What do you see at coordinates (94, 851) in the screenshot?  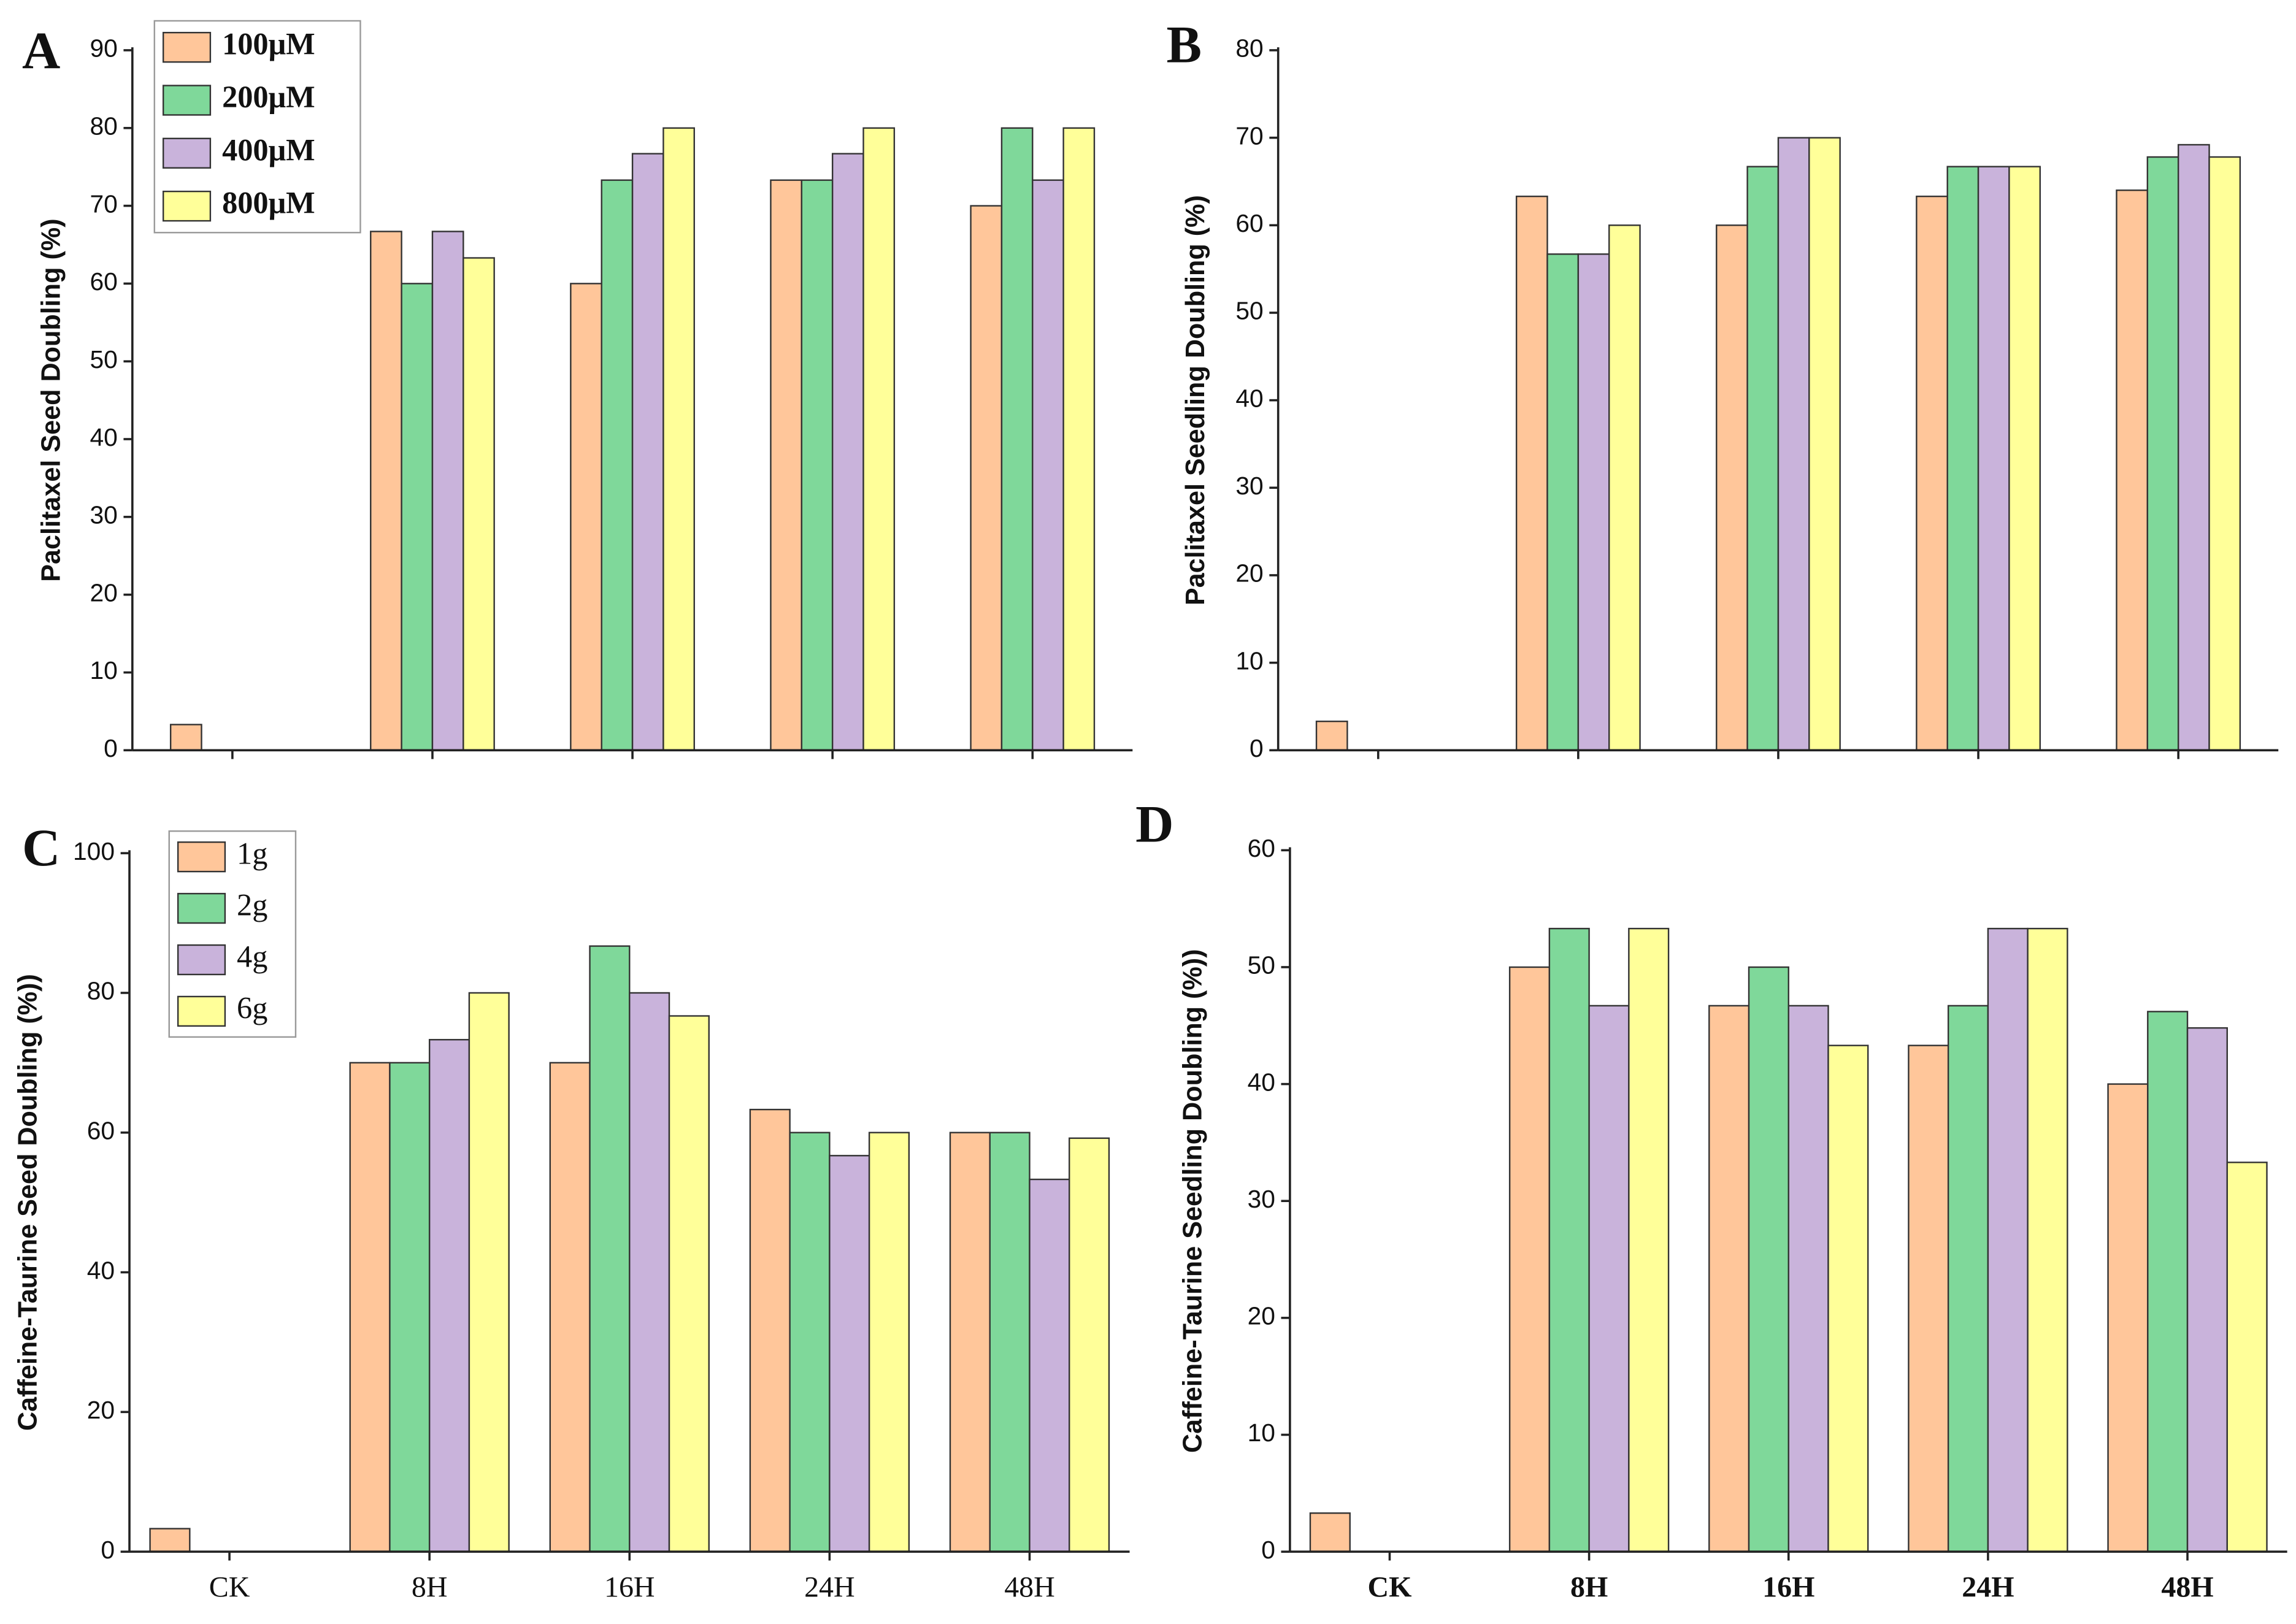 I see `y-tick-label: 100` at bounding box center [94, 851].